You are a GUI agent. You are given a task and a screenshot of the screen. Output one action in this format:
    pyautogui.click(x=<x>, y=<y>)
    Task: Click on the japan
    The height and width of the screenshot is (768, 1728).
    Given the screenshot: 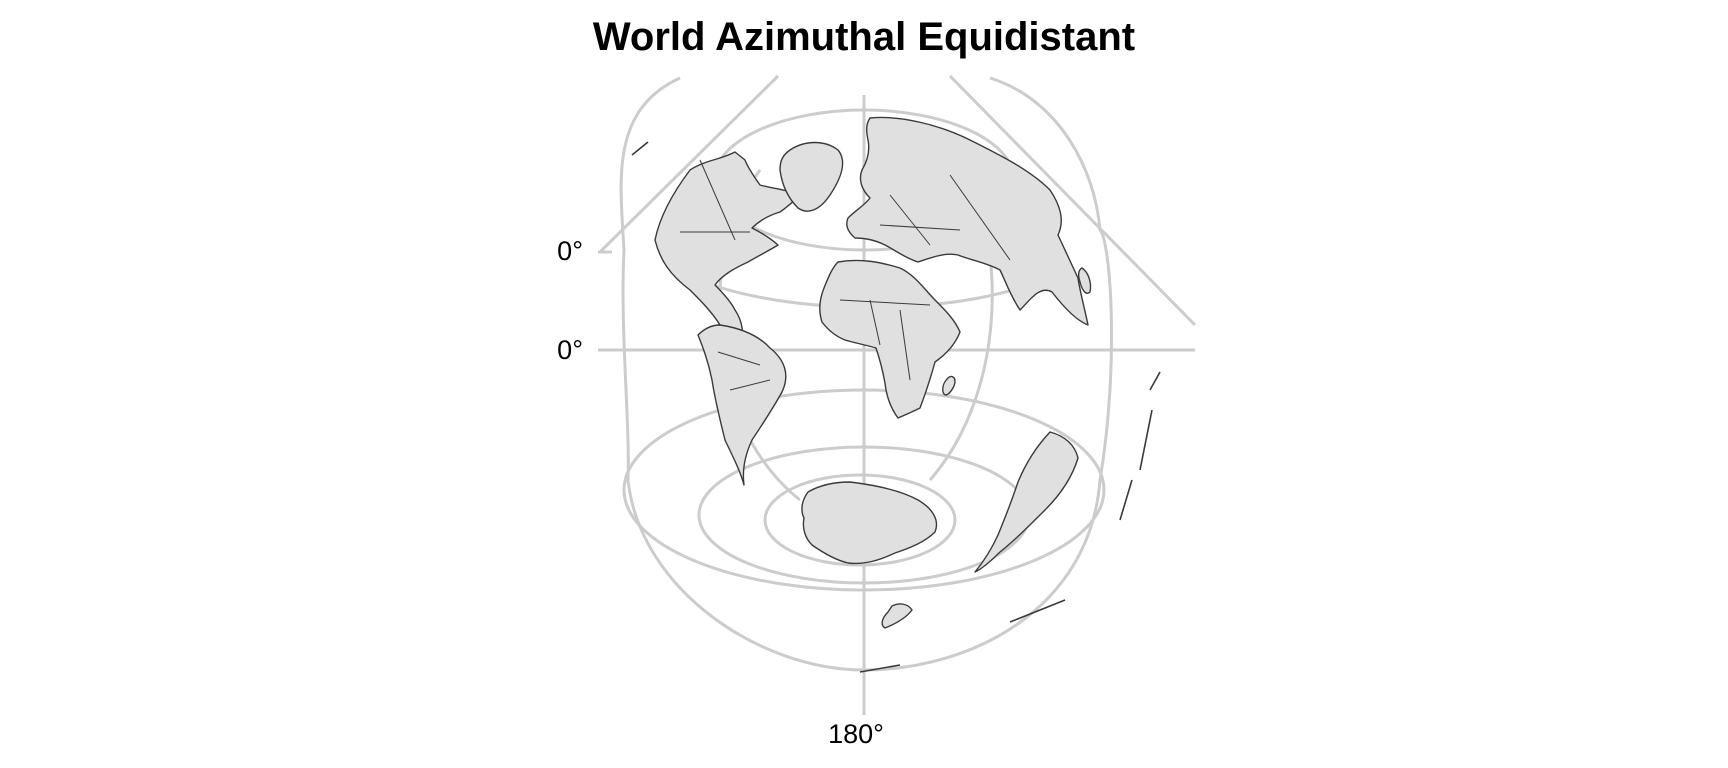 What is the action you would take?
    pyautogui.click(x=1084, y=280)
    